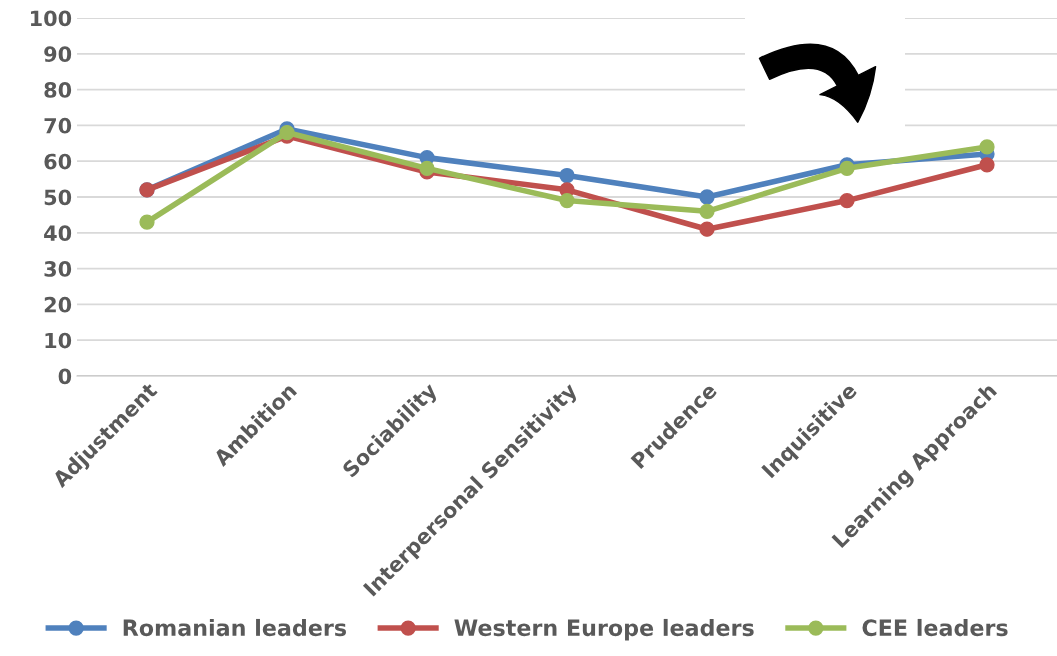  What do you see at coordinates (604, 629) in the screenshot?
I see `legend-label: Western Europe leaders` at bounding box center [604, 629].